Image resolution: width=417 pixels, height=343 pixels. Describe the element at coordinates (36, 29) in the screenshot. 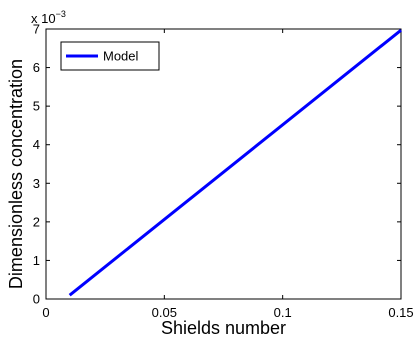

I see `y-tick-label: 7` at that location.